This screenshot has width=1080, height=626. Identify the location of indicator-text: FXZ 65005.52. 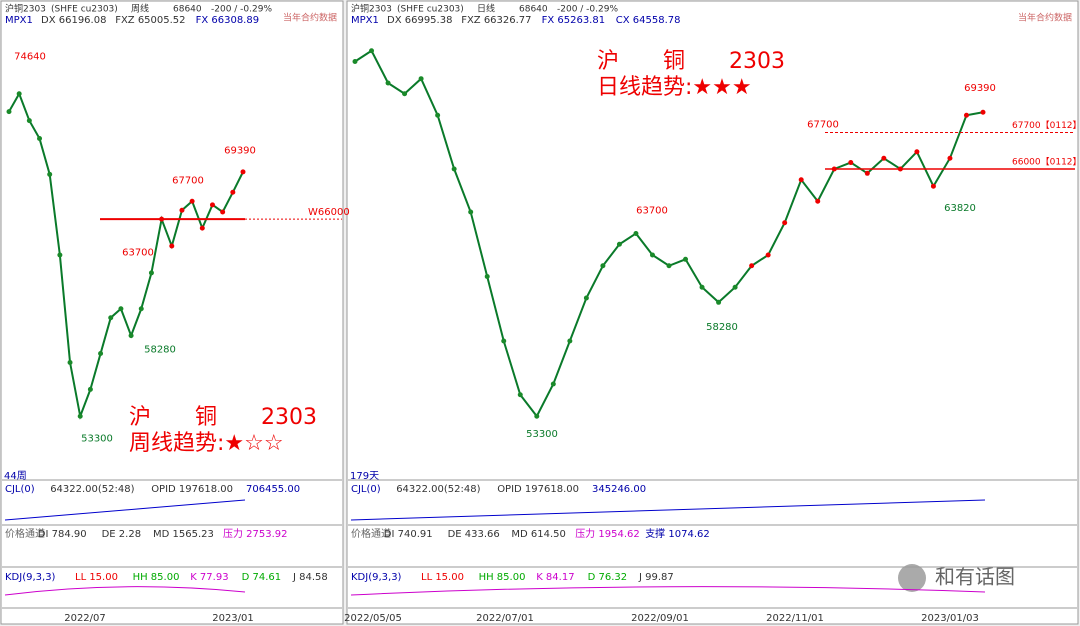
(150, 20).